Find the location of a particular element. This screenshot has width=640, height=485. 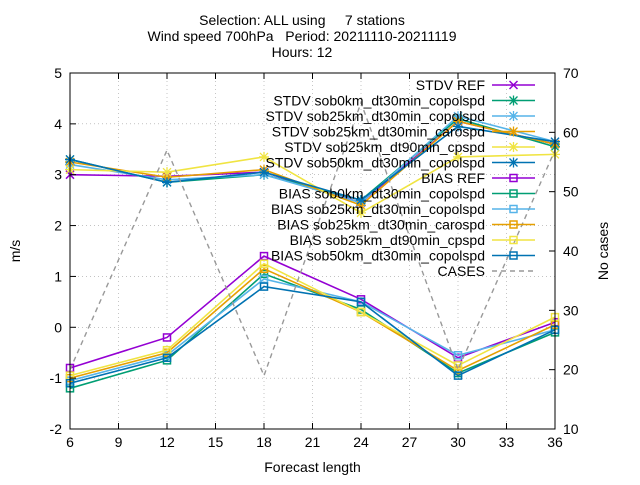

legend-entry: BIAS sob0km_dt30min_copolspd is located at coordinates (407, 194).